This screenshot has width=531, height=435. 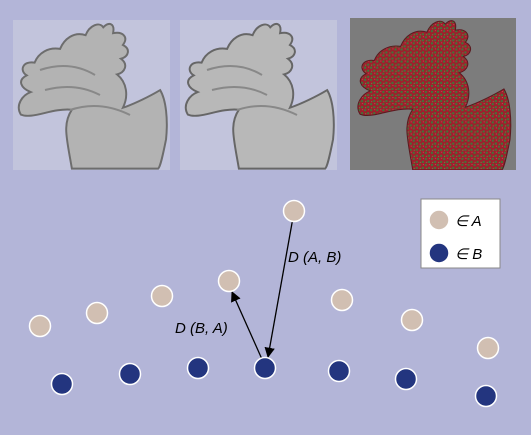 I want to click on legend: ∈ A ∈ B, so click(x=460, y=233).